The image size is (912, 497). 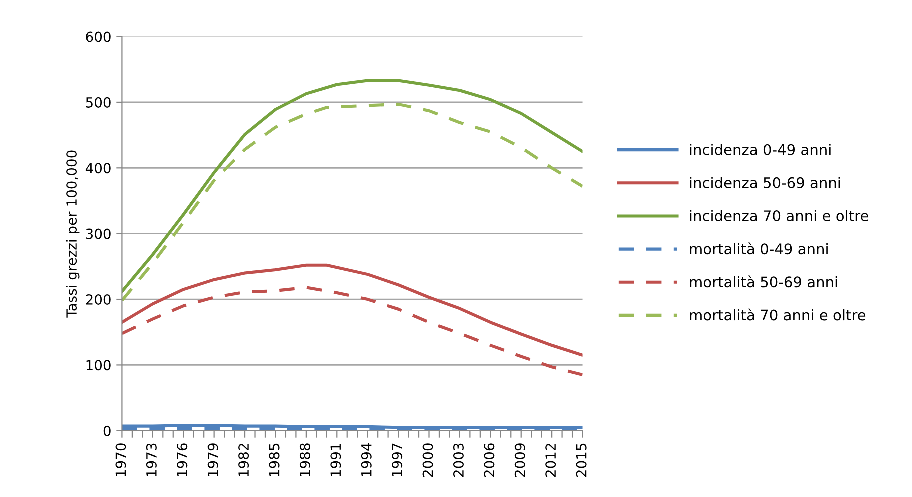 What do you see at coordinates (73, 234) in the screenshot?
I see `y-axis-title: Tassi grezzi per 100,000` at bounding box center [73, 234].